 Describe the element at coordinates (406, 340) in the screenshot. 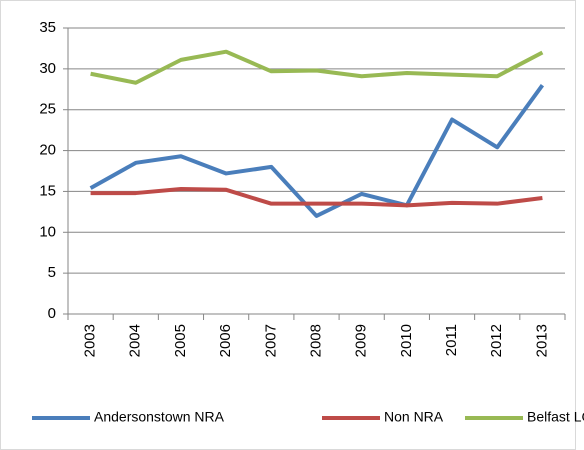

I see `x-tick-label: 2010` at that location.